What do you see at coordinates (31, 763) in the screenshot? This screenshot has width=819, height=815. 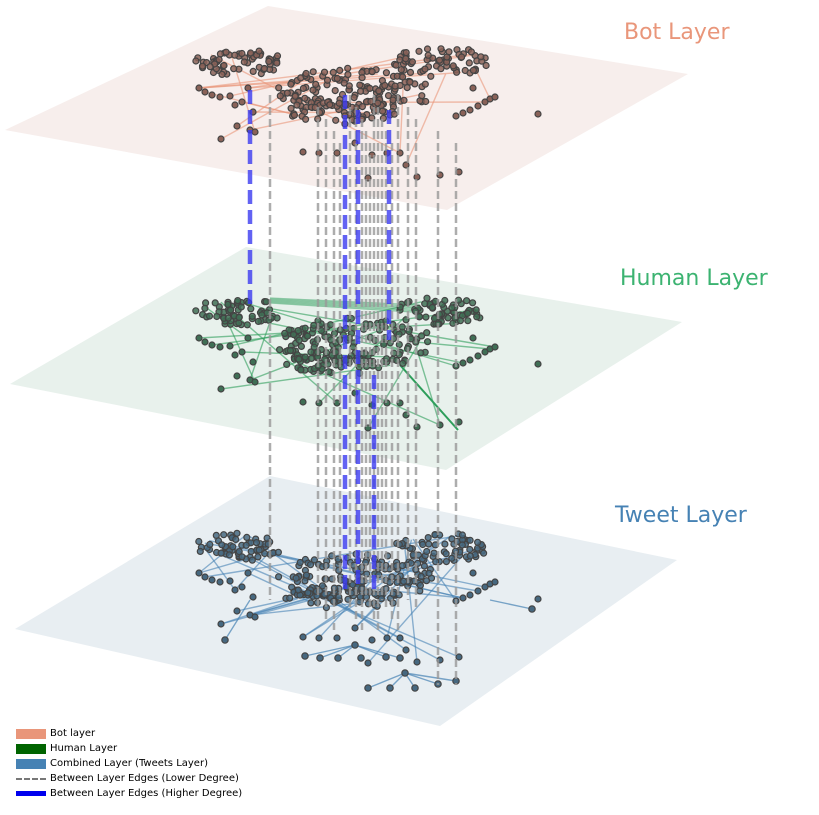 I see `legend-swatch-combined` at bounding box center [31, 763].